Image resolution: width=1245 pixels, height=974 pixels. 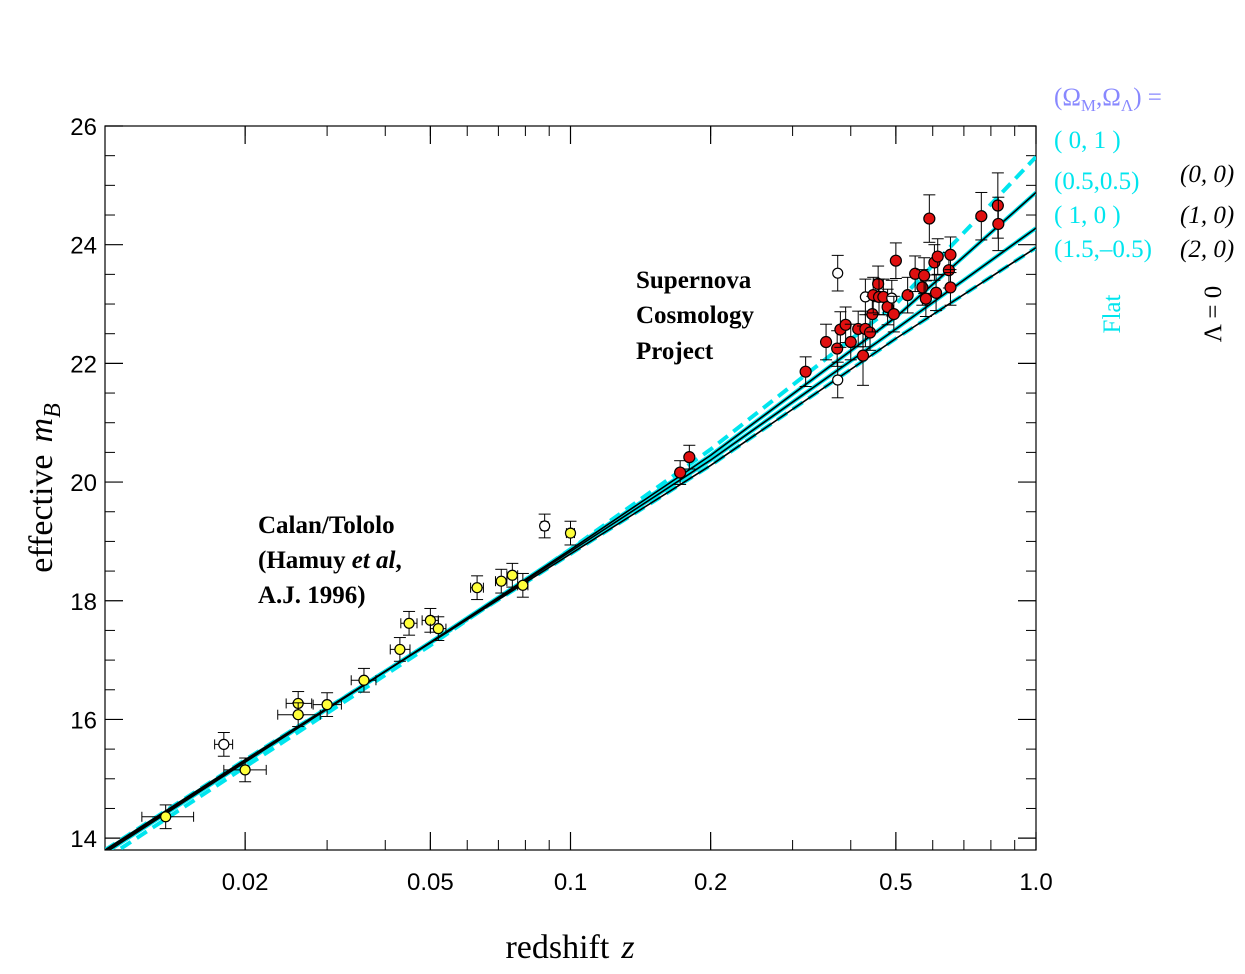 What do you see at coordinates (245, 882) in the screenshot?
I see `x-tick-label: 0.02` at bounding box center [245, 882].